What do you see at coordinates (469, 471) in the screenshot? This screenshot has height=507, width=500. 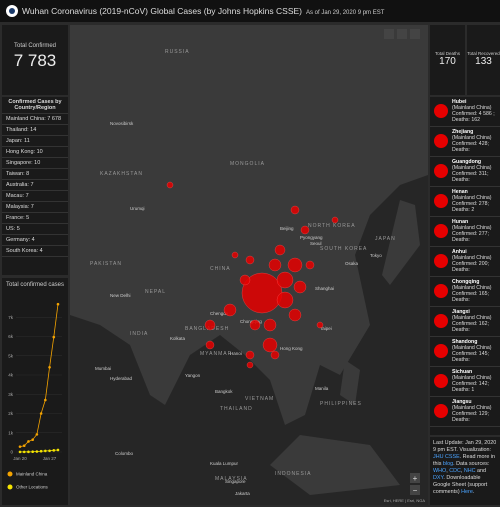 I see `link: NHC` at bounding box center [469, 471].